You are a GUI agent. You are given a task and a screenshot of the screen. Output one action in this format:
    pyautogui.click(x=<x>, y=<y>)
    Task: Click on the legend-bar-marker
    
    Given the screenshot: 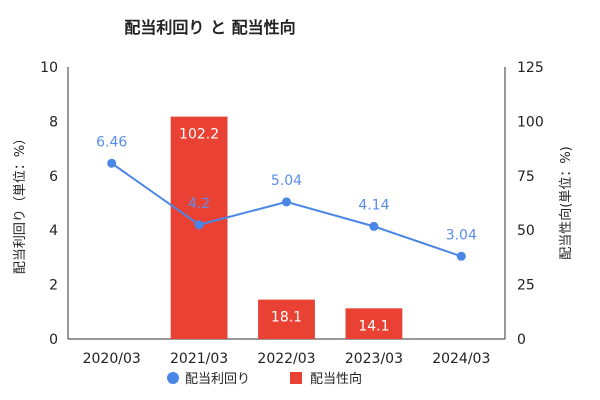 What is the action you would take?
    pyautogui.click(x=296, y=378)
    